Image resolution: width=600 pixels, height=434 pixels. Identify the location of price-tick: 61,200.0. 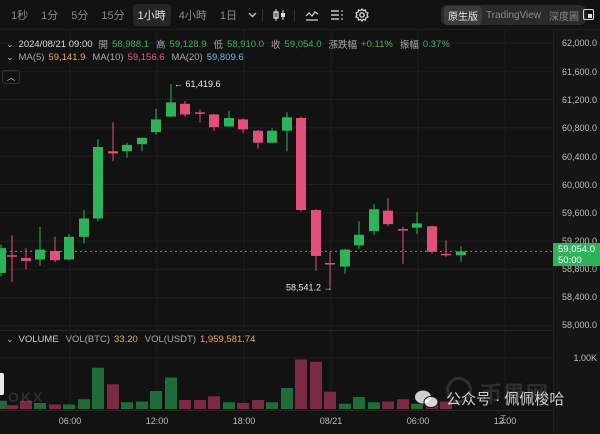
(579, 100).